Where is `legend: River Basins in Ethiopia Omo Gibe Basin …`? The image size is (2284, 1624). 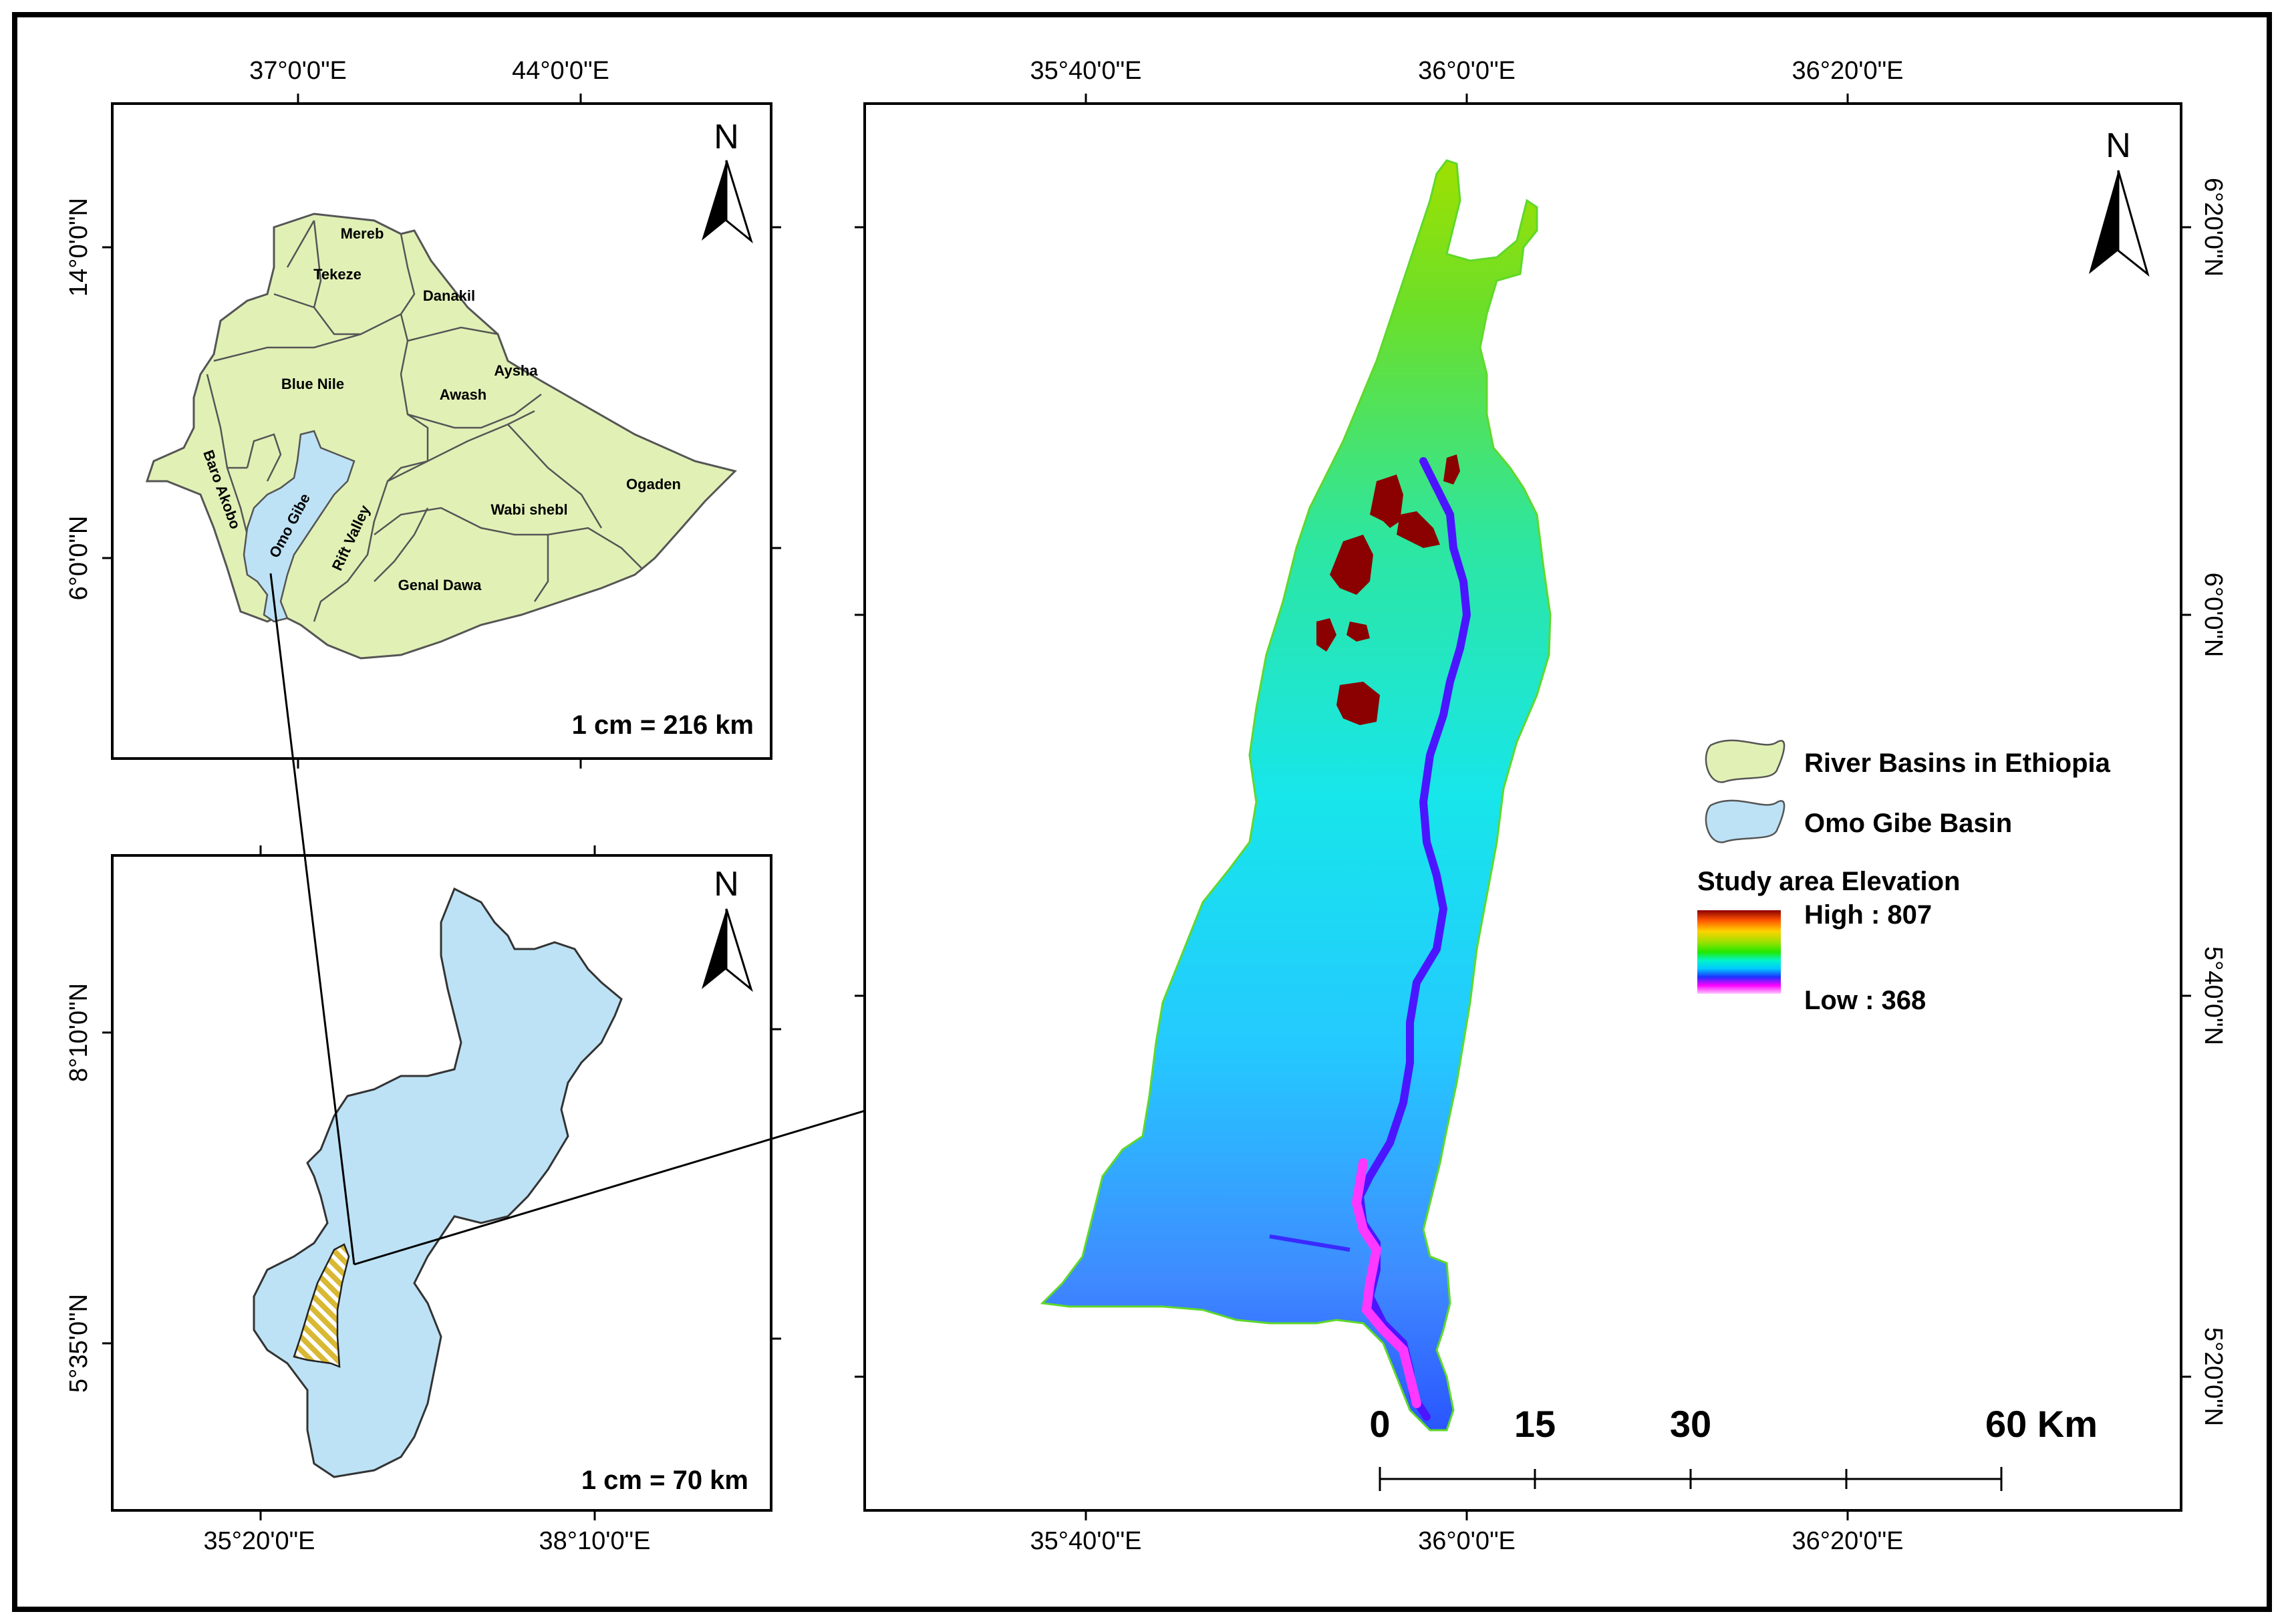 legend: River Basins in Ethiopia Omo Gibe Basin … is located at coordinates (1904, 877).